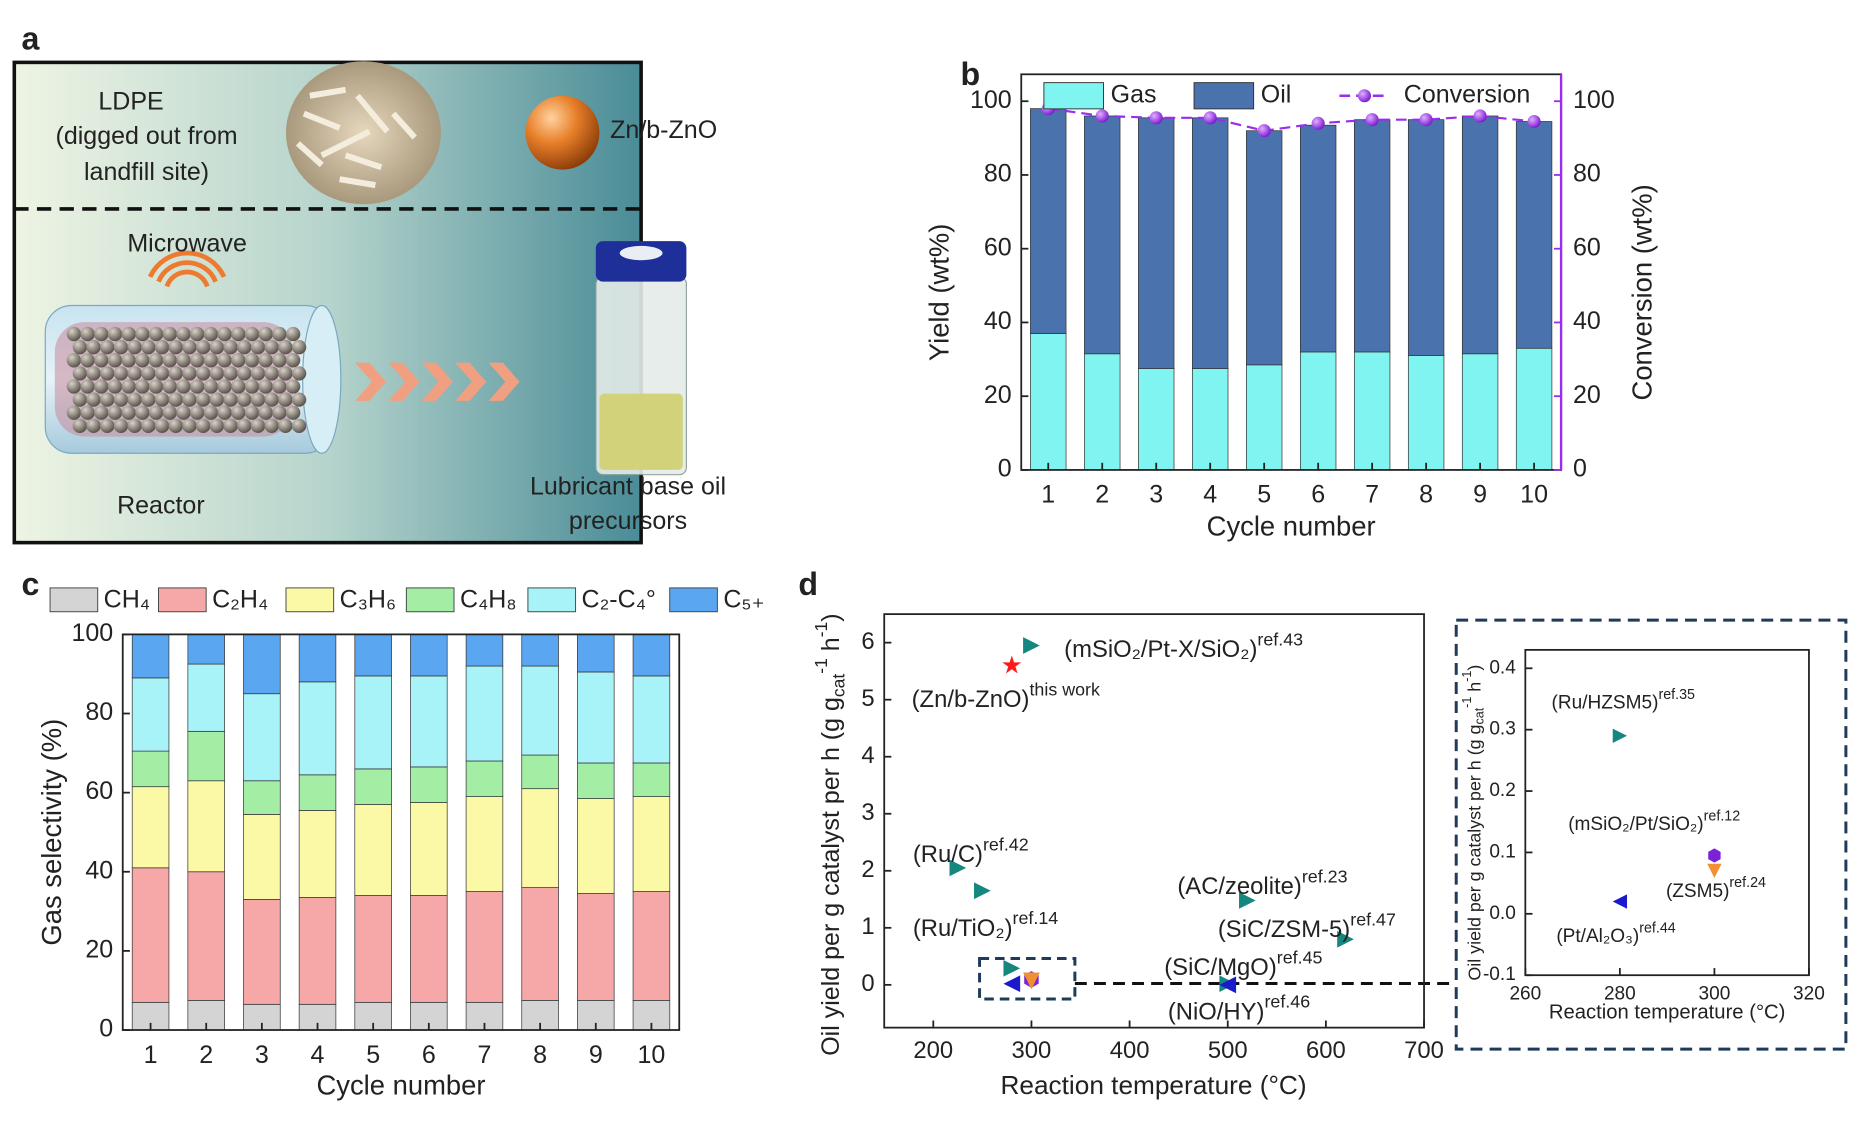 This screenshot has width=1859, height=1121. Describe the element at coordinates (1467, 94) in the screenshot. I see `legend-label: Conversion` at that location.